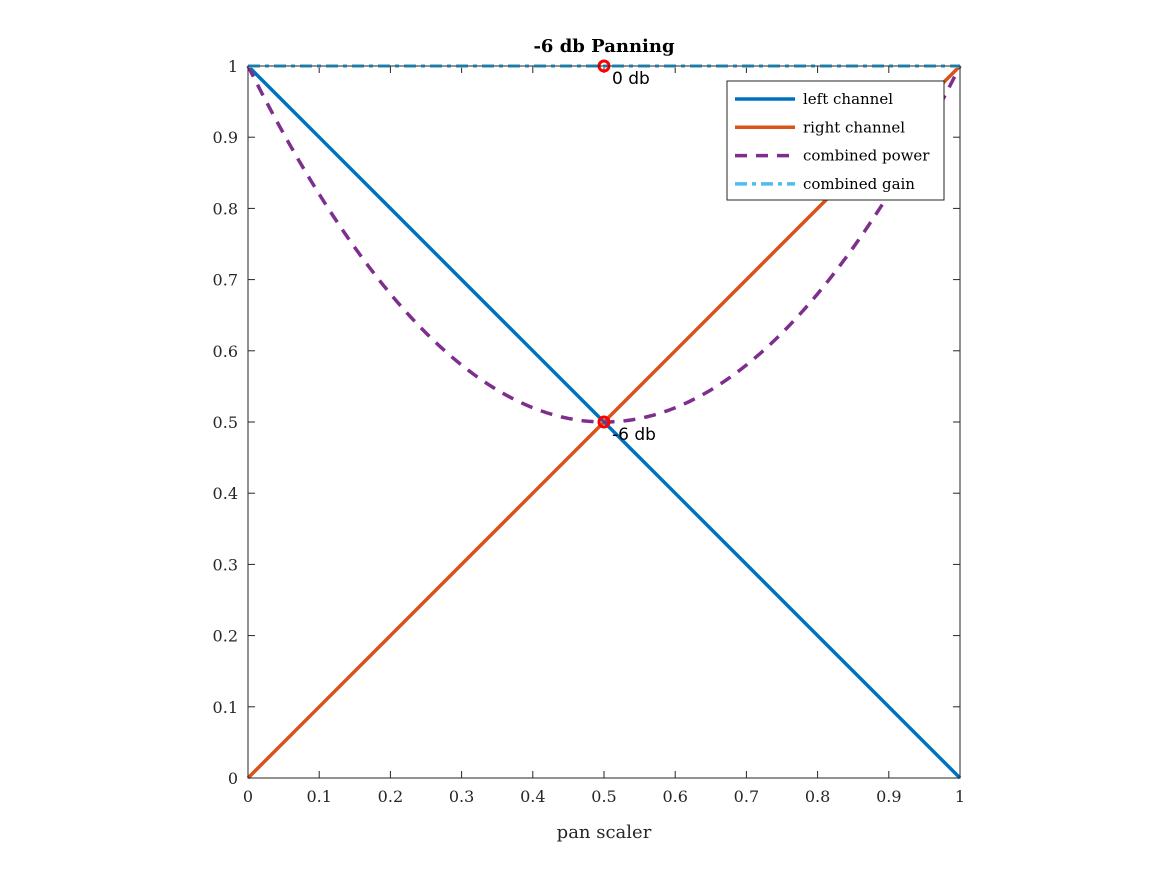  What do you see at coordinates (634, 435) in the screenshot?
I see `annotation-label: -6 db` at bounding box center [634, 435].